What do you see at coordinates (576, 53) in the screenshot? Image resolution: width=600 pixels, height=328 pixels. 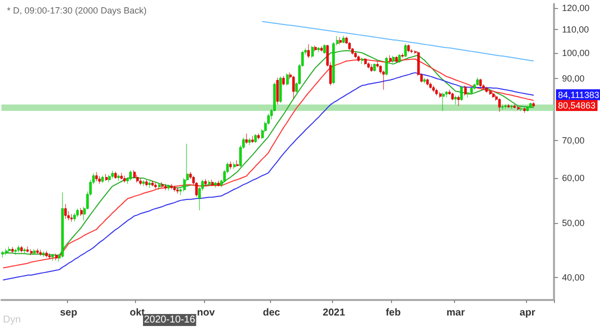 I see `y-tick-label: 100,00` at bounding box center [576, 53].